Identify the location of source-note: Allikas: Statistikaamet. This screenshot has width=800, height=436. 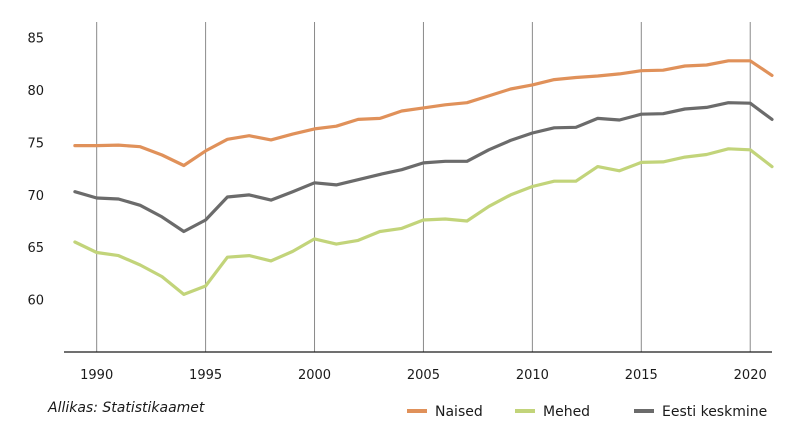
(126, 408).